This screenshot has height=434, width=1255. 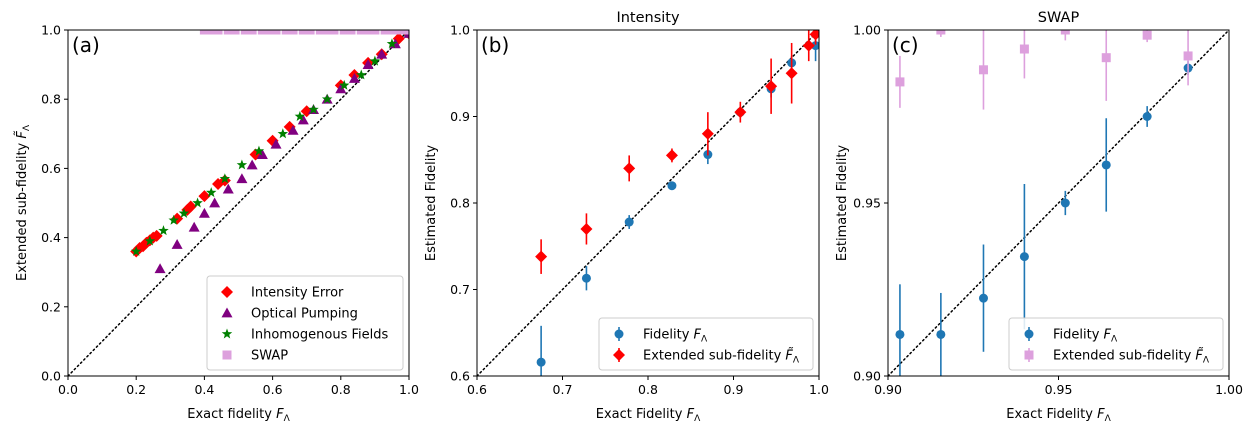 I want to click on legend-entry: Fidelity FΛ, so click(x=675, y=336).